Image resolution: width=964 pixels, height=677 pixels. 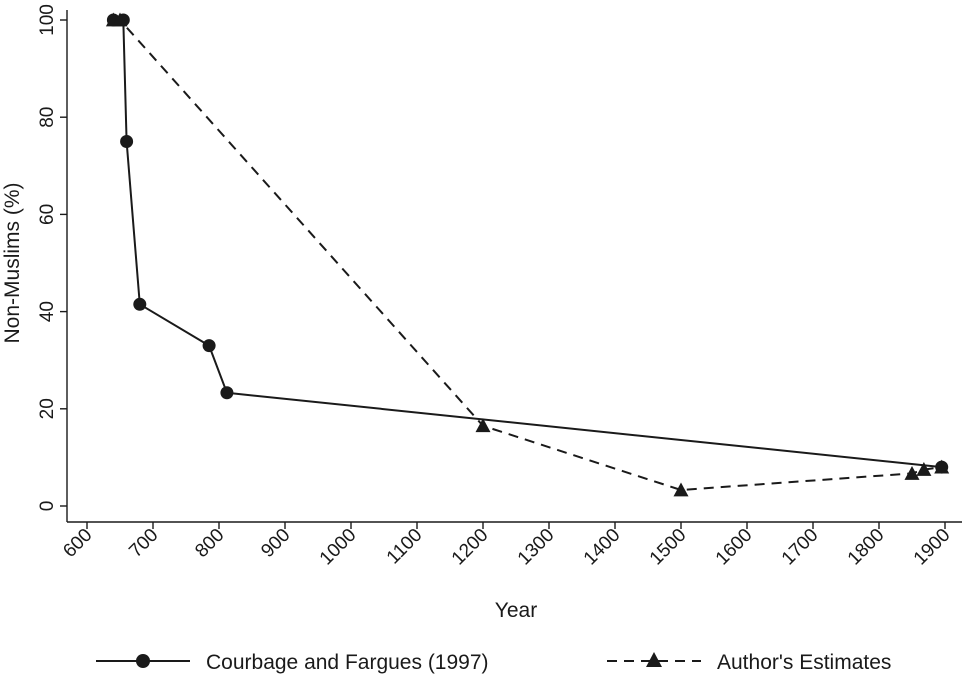 I want to click on x-tick-label-12: 1800, so click(x=866, y=547).